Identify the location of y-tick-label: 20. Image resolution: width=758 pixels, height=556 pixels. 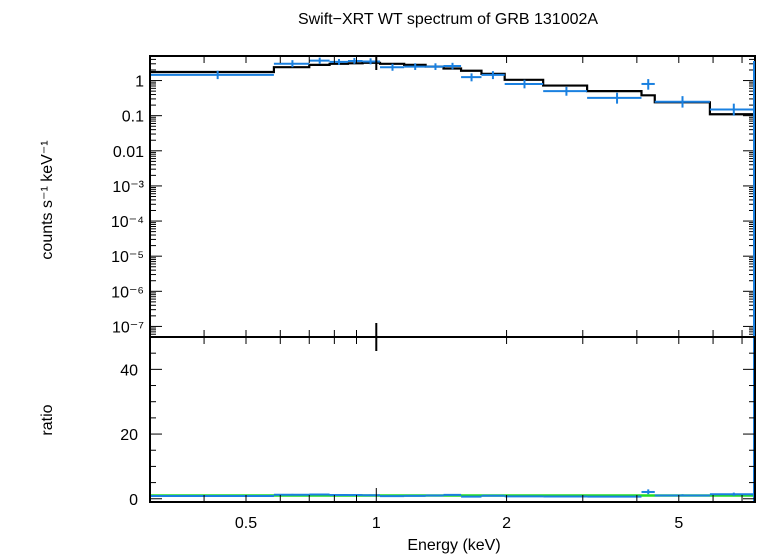
(129, 435).